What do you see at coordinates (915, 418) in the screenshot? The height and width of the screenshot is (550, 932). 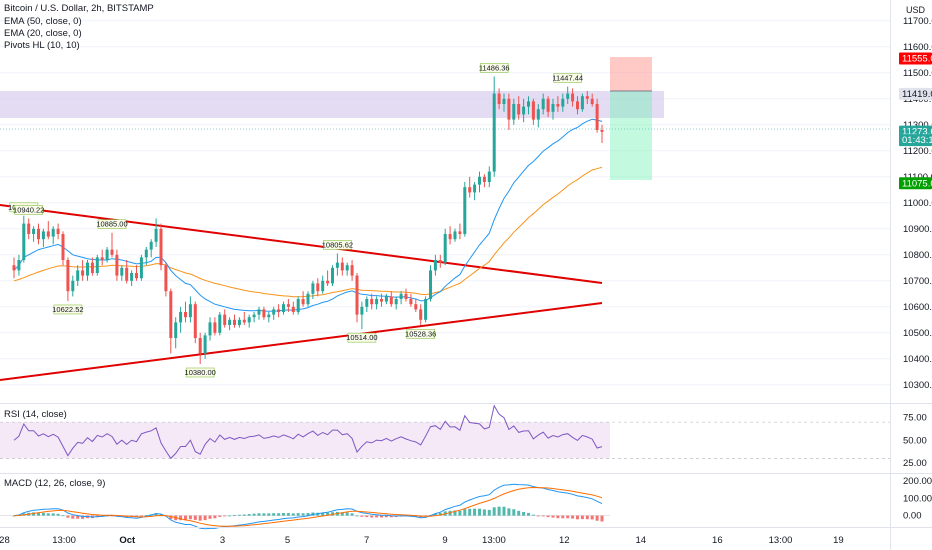 I see `rsi-tick-label: 75.00` at bounding box center [915, 418].